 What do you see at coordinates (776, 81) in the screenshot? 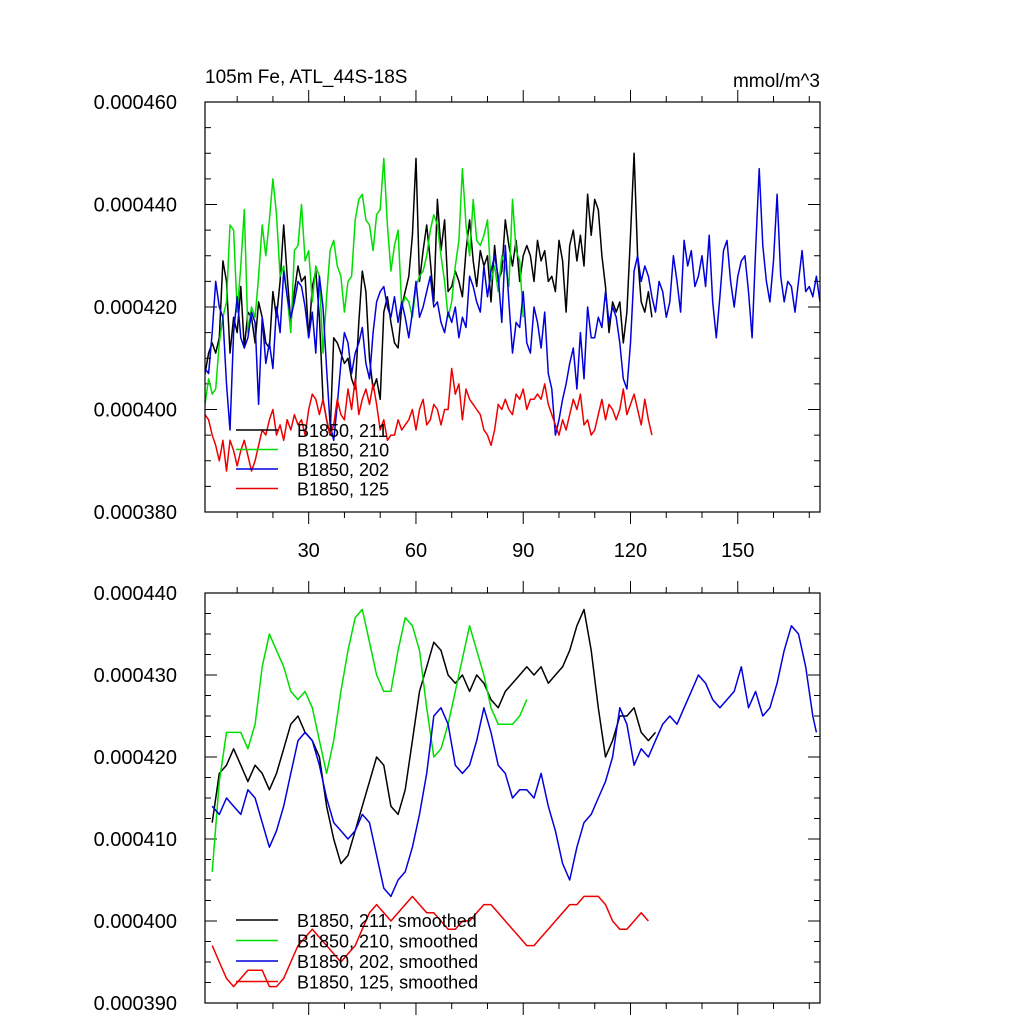
I see `units-label: mmol/m^3` at bounding box center [776, 81].